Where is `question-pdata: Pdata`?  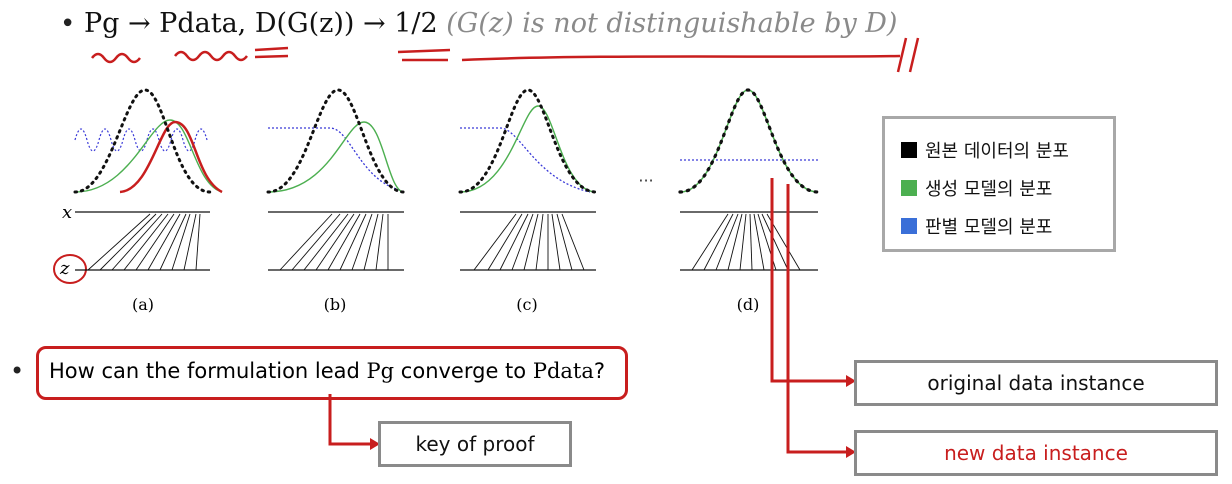
question-pdata: Pdata is located at coordinates (563, 371).